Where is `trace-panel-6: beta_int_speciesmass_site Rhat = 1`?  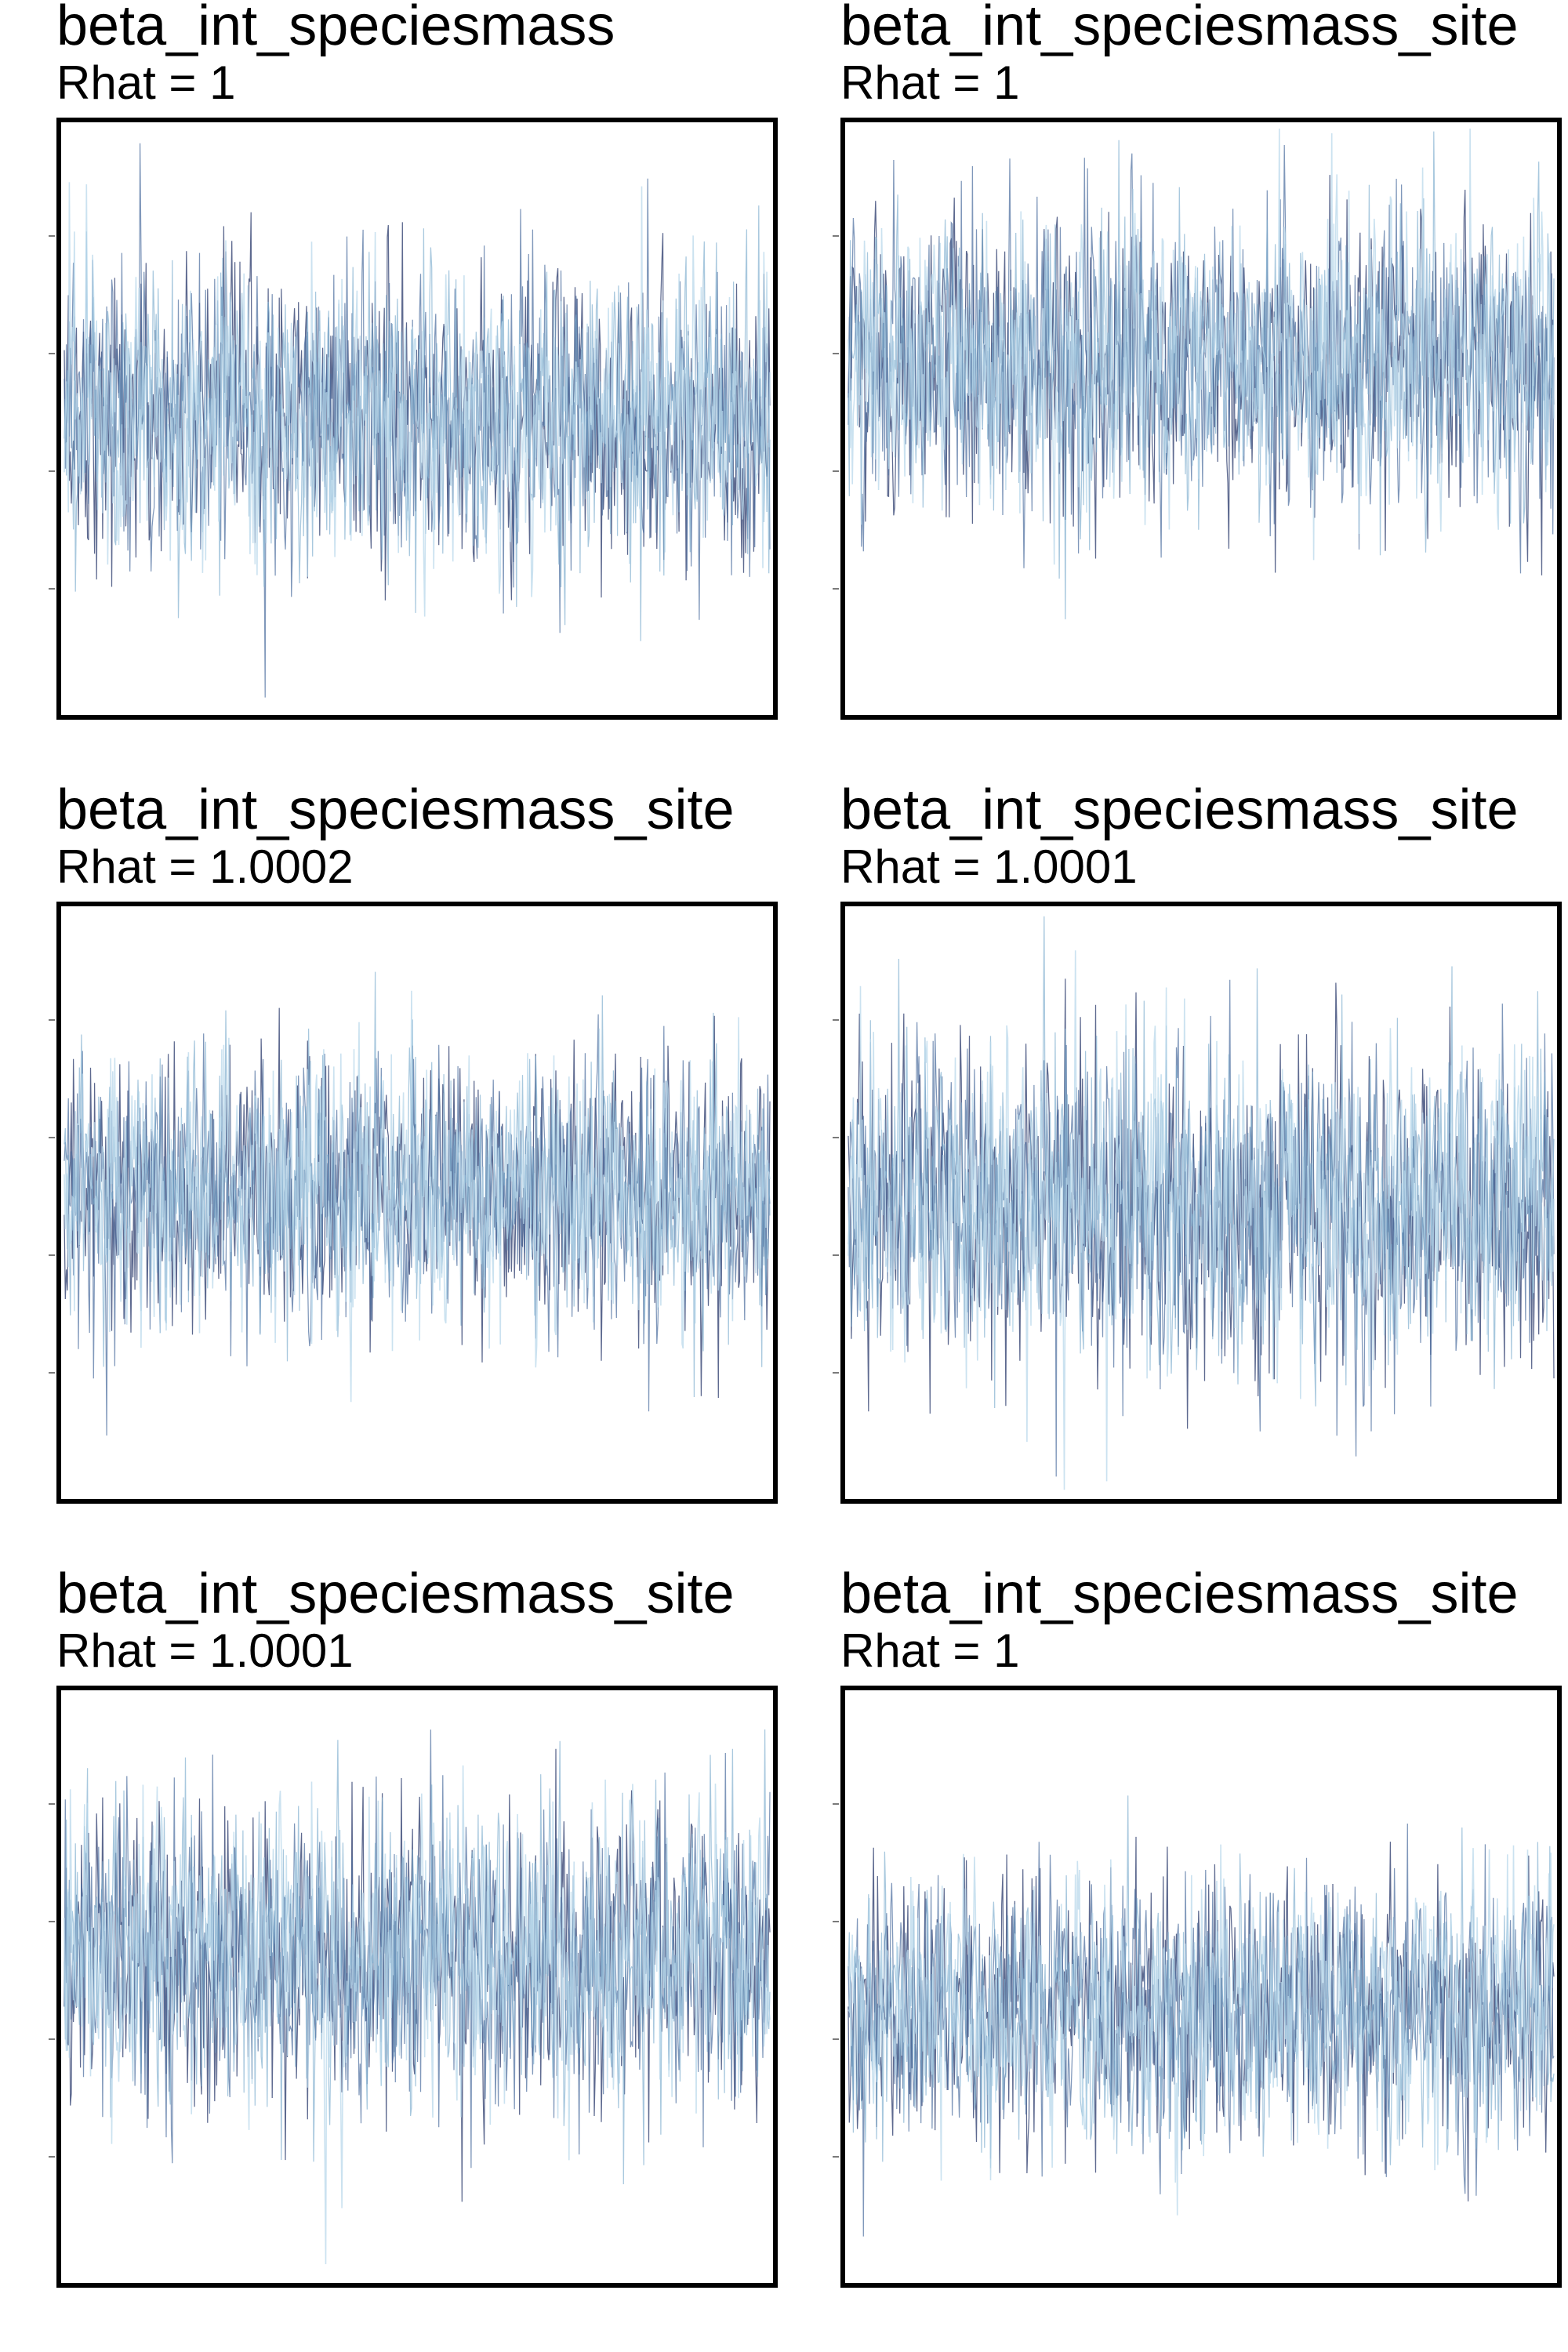 trace-panel-6: beta_int_speciesmass_site Rhat = 1 is located at coordinates (1200, 1925).